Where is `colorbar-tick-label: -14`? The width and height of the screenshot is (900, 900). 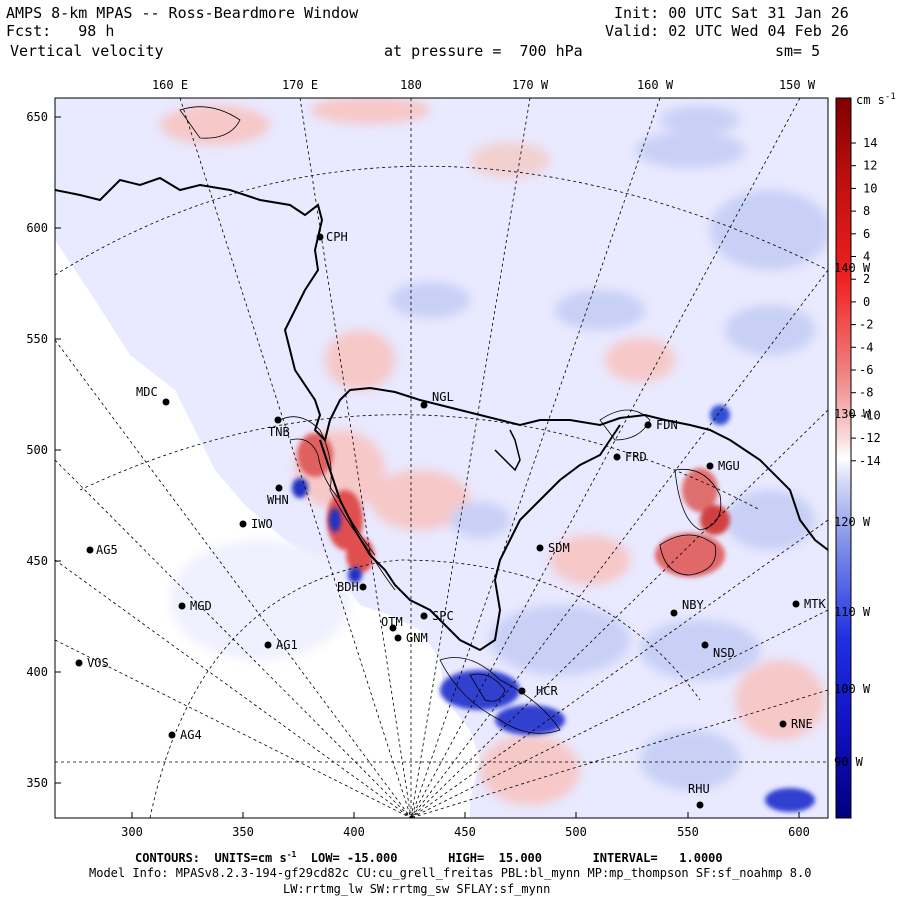
colorbar-tick-label: -14 is located at coordinates (870, 461).